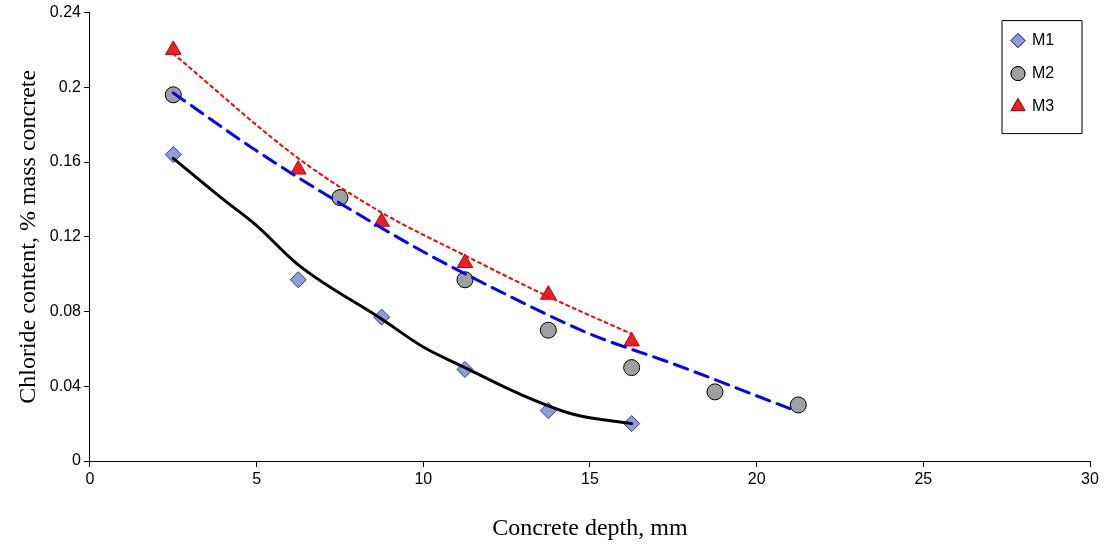 The image size is (1105, 552). I want to click on x-tick-label: 0, so click(90, 479).